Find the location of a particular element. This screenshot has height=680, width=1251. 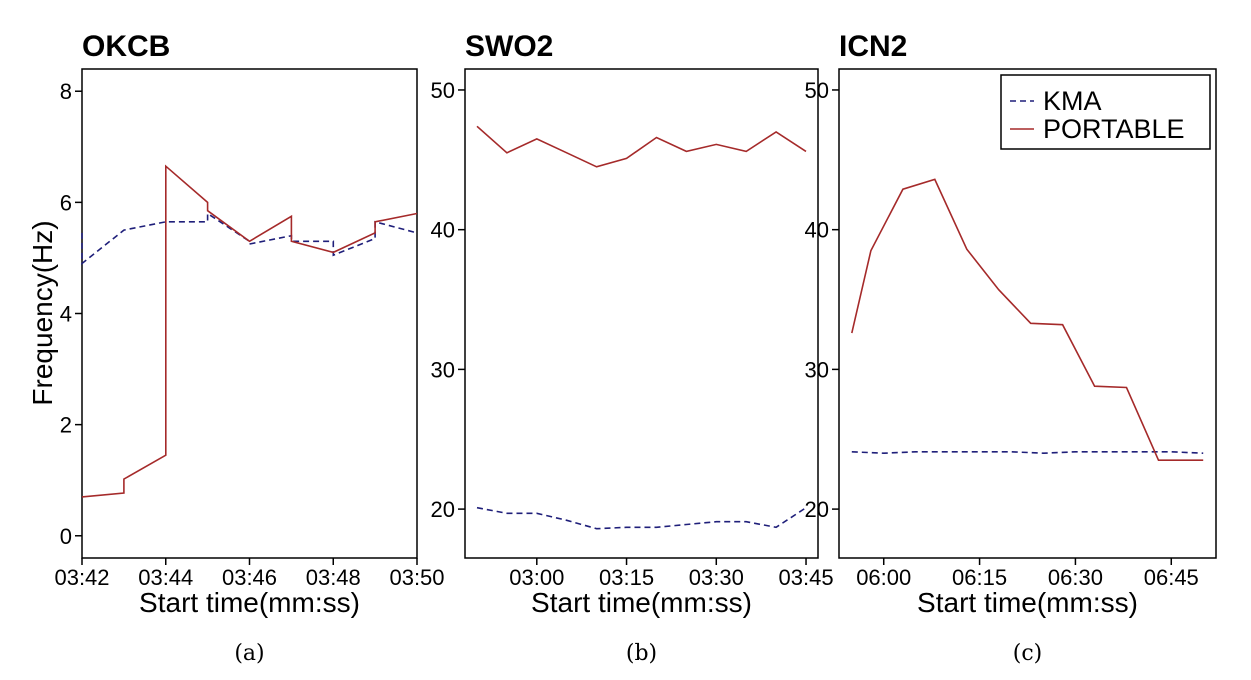

x-tick-label: 03:42 is located at coordinates (81, 577).